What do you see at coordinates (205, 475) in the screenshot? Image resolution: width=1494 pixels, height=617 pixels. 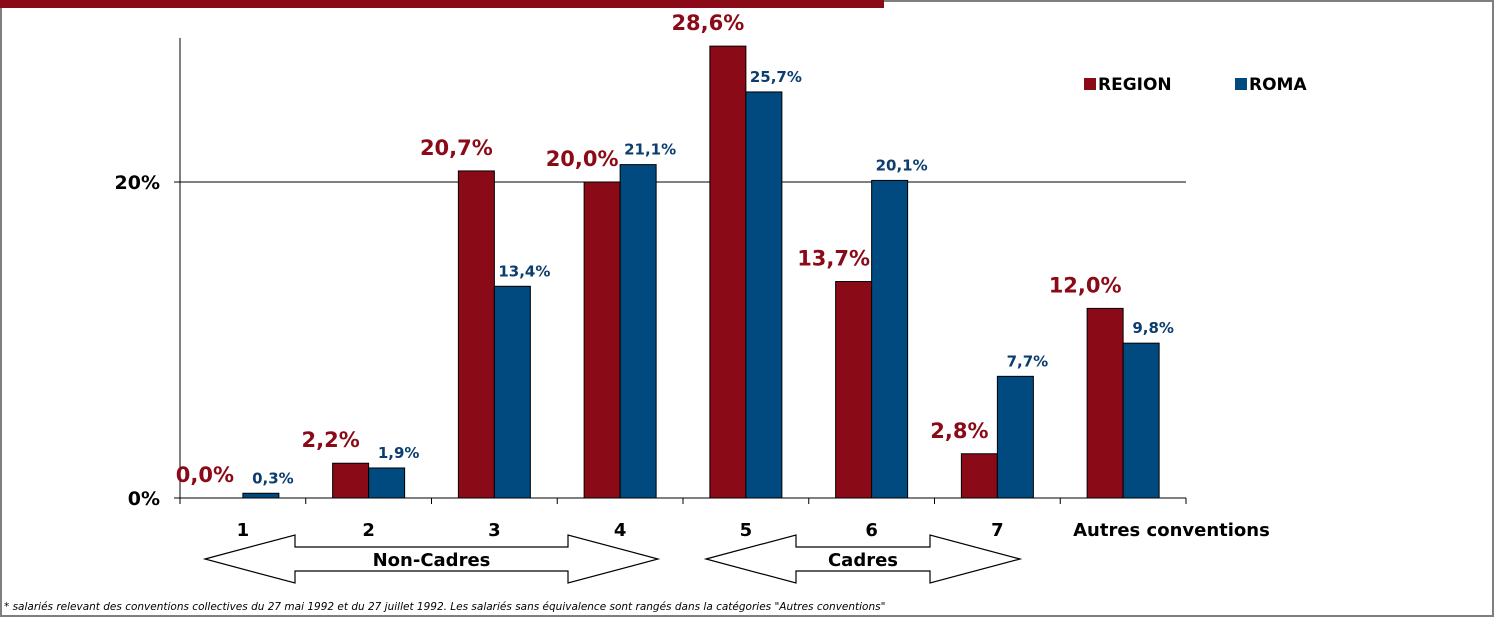 I see `data-label-region: 0,0%` at bounding box center [205, 475].